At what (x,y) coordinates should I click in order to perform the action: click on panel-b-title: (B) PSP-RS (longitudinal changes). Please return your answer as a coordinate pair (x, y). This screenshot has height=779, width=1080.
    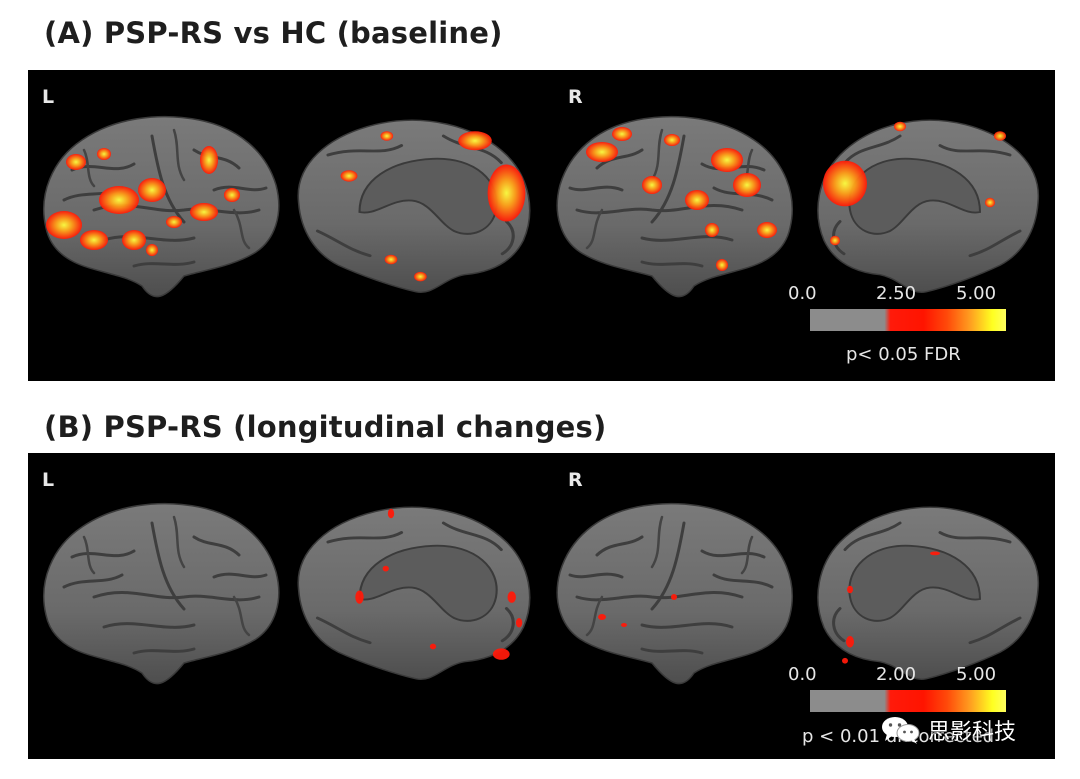
    Looking at the image, I should click on (325, 427).